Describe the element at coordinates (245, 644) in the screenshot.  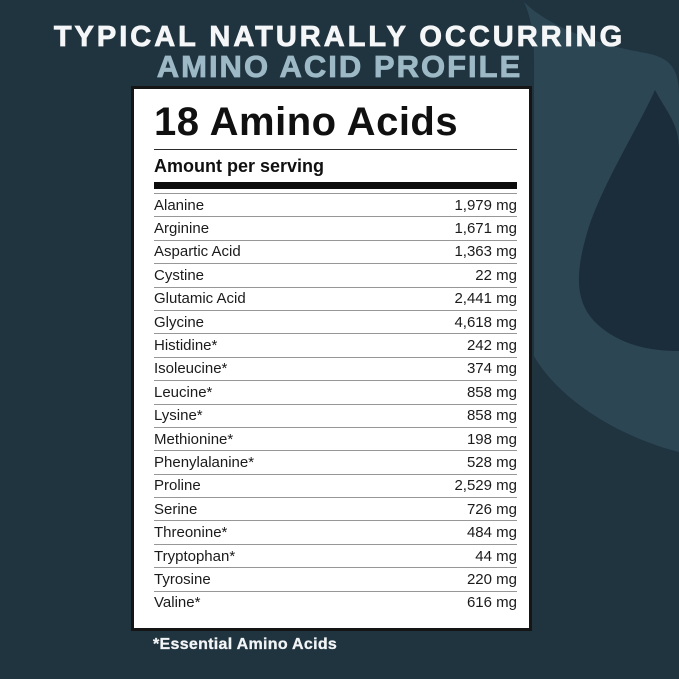
I see `footnote: *Essential Amino Acids` at that location.